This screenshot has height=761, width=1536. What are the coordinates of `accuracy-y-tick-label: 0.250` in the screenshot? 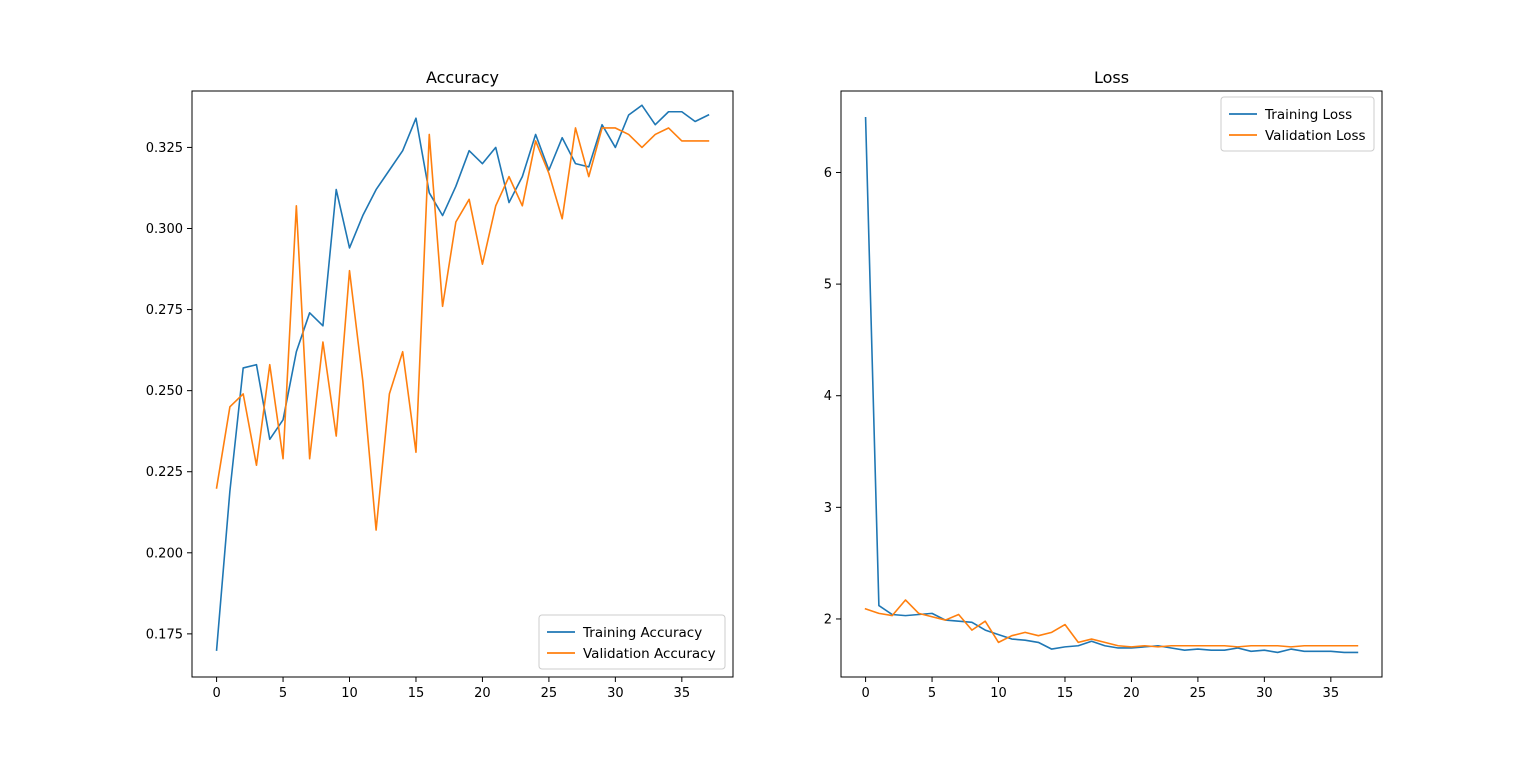 It's located at (164, 391).